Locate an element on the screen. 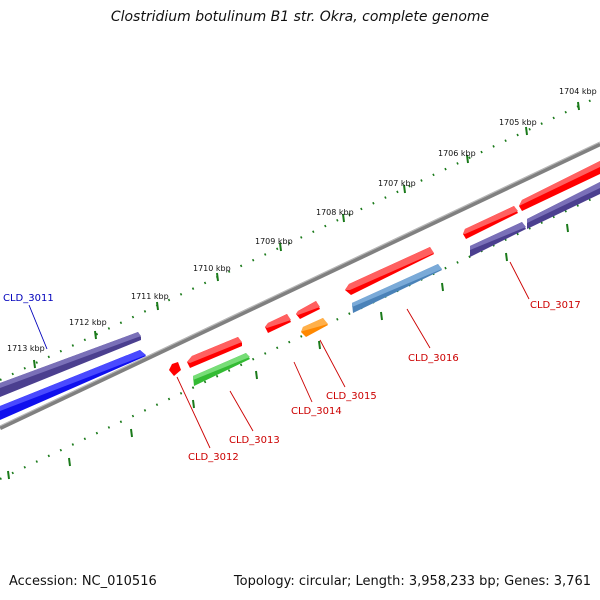  gene-label-cld3017: CLD_3017 is located at coordinates (555, 305).